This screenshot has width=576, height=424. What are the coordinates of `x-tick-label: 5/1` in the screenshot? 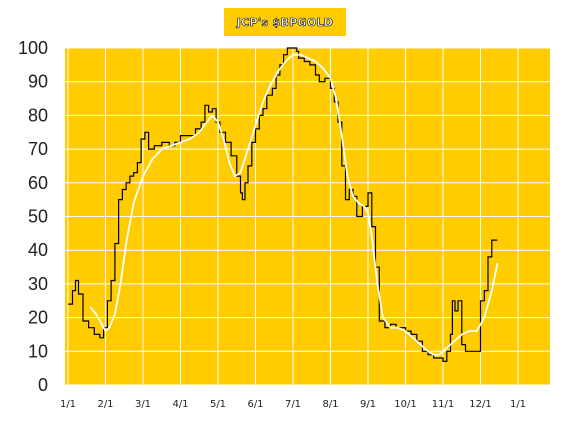 It's located at (218, 404).